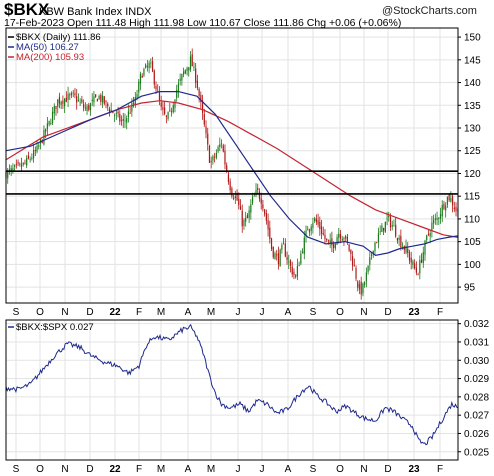 This screenshot has height=476, width=494. Describe the element at coordinates (262, 469) in the screenshot. I see `ratio-x-tick-label: J` at that location.